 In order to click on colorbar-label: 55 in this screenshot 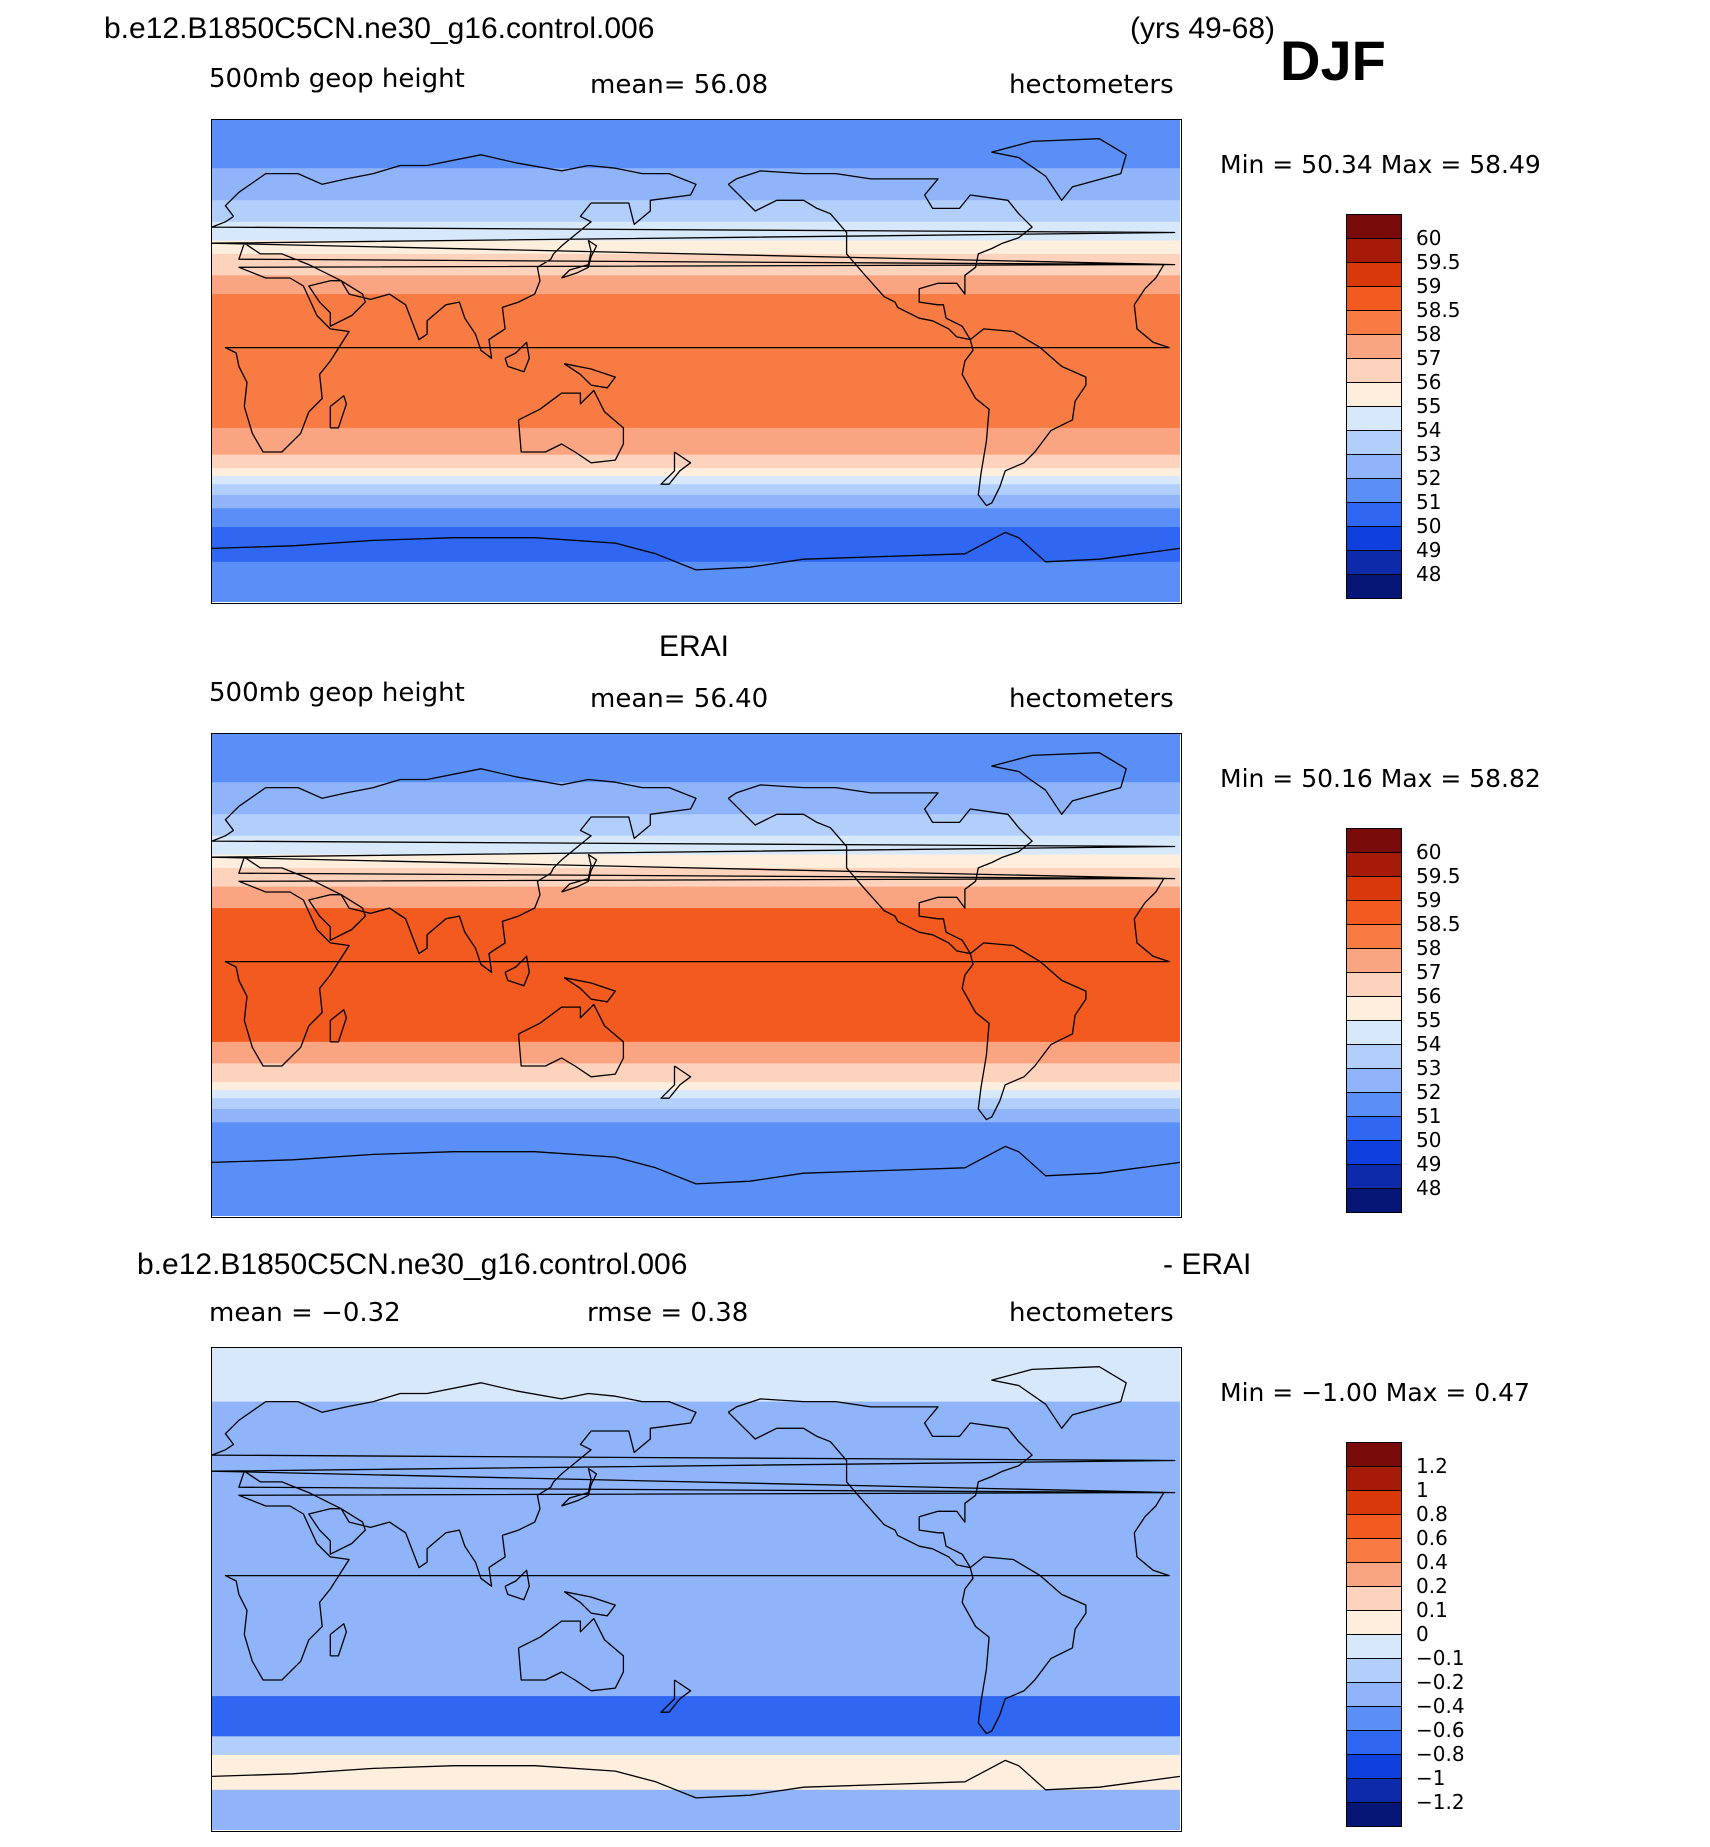, I will do `click(1429, 406)`.